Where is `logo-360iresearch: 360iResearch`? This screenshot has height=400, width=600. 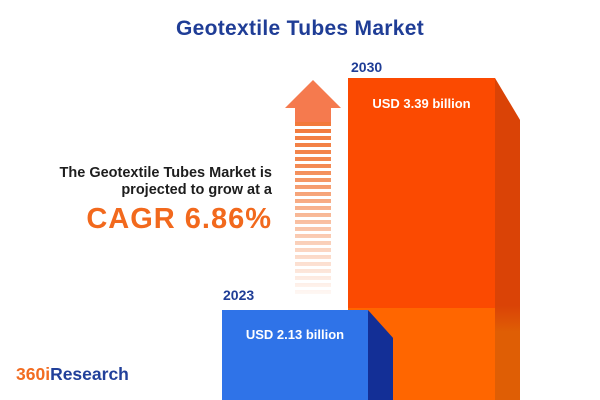
logo-360iresearch: 360iResearch is located at coordinates (72, 374).